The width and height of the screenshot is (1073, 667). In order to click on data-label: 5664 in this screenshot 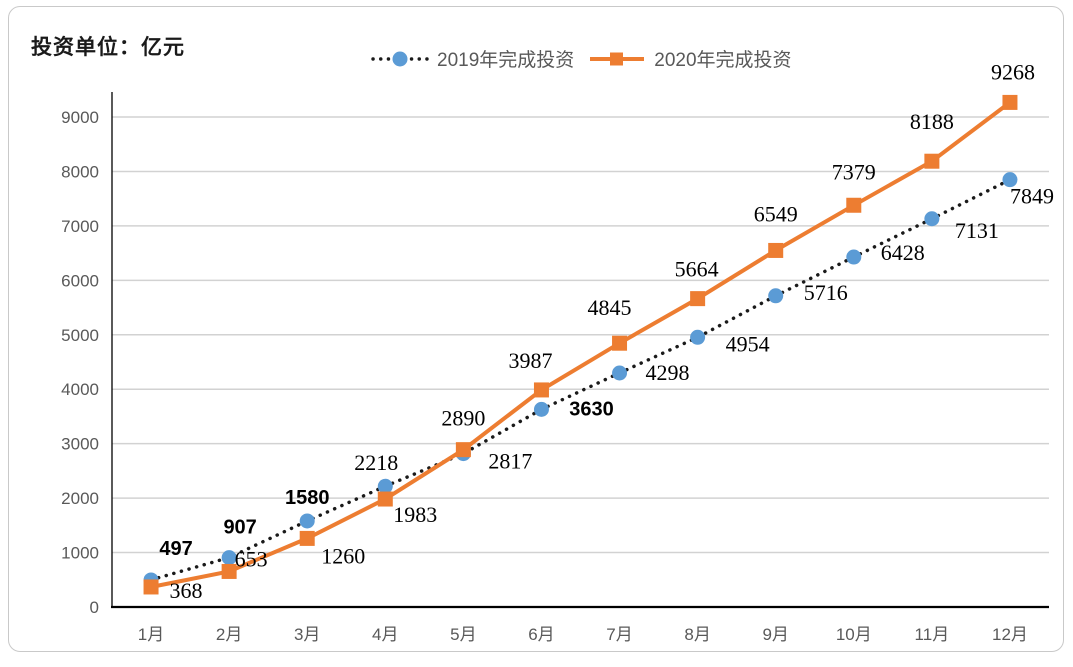, I will do `click(697, 269)`.